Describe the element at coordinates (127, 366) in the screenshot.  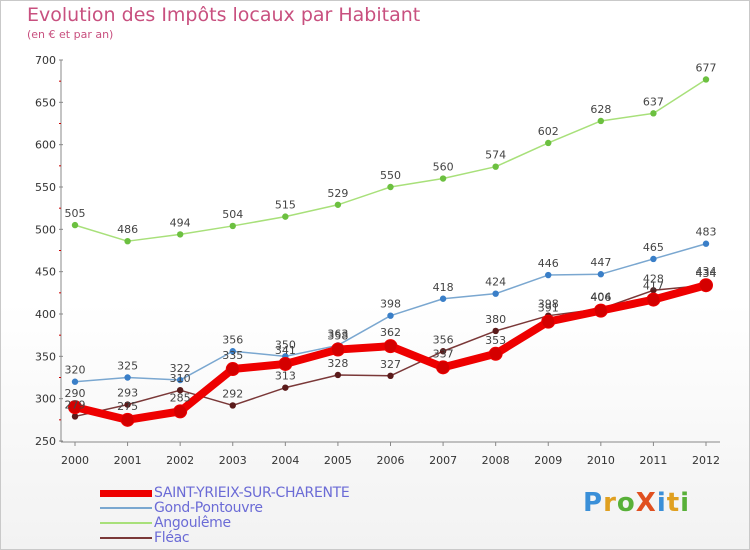
I see `data-label: 325` at that location.